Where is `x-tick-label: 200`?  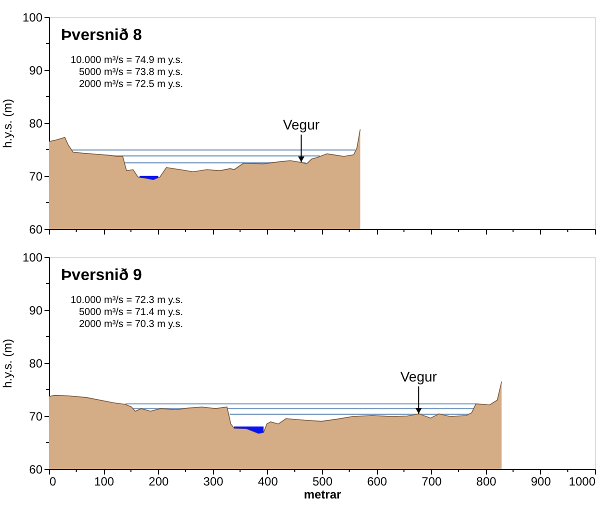
x-tick-label: 200 is located at coordinates (159, 481).